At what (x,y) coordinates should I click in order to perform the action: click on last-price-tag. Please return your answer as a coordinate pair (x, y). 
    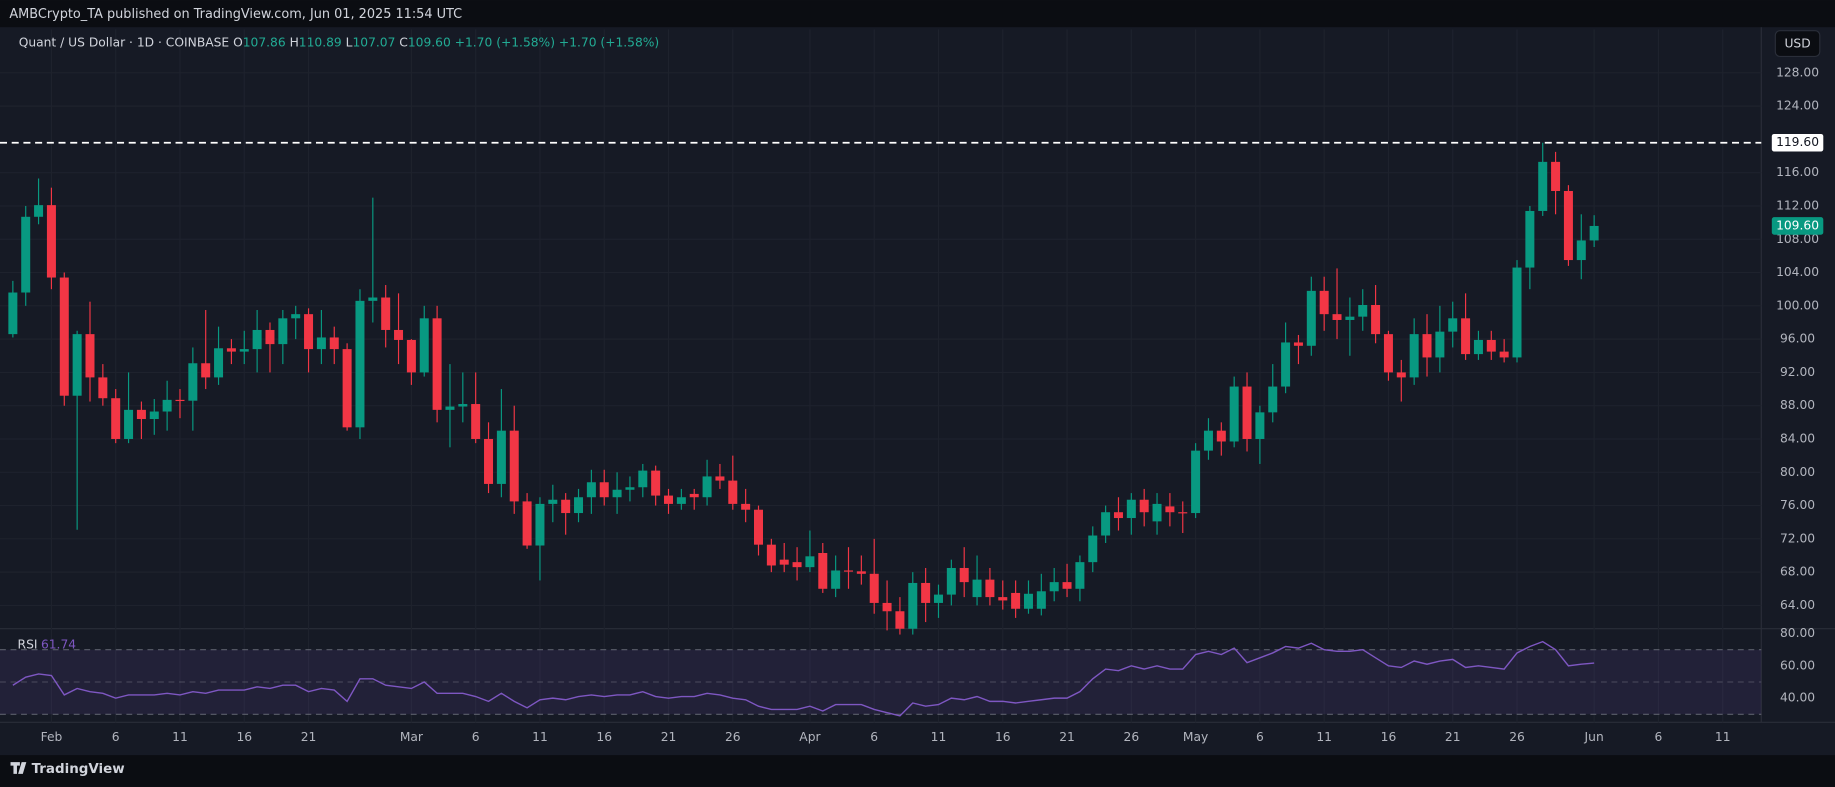
    Looking at the image, I should click on (1797, 226).